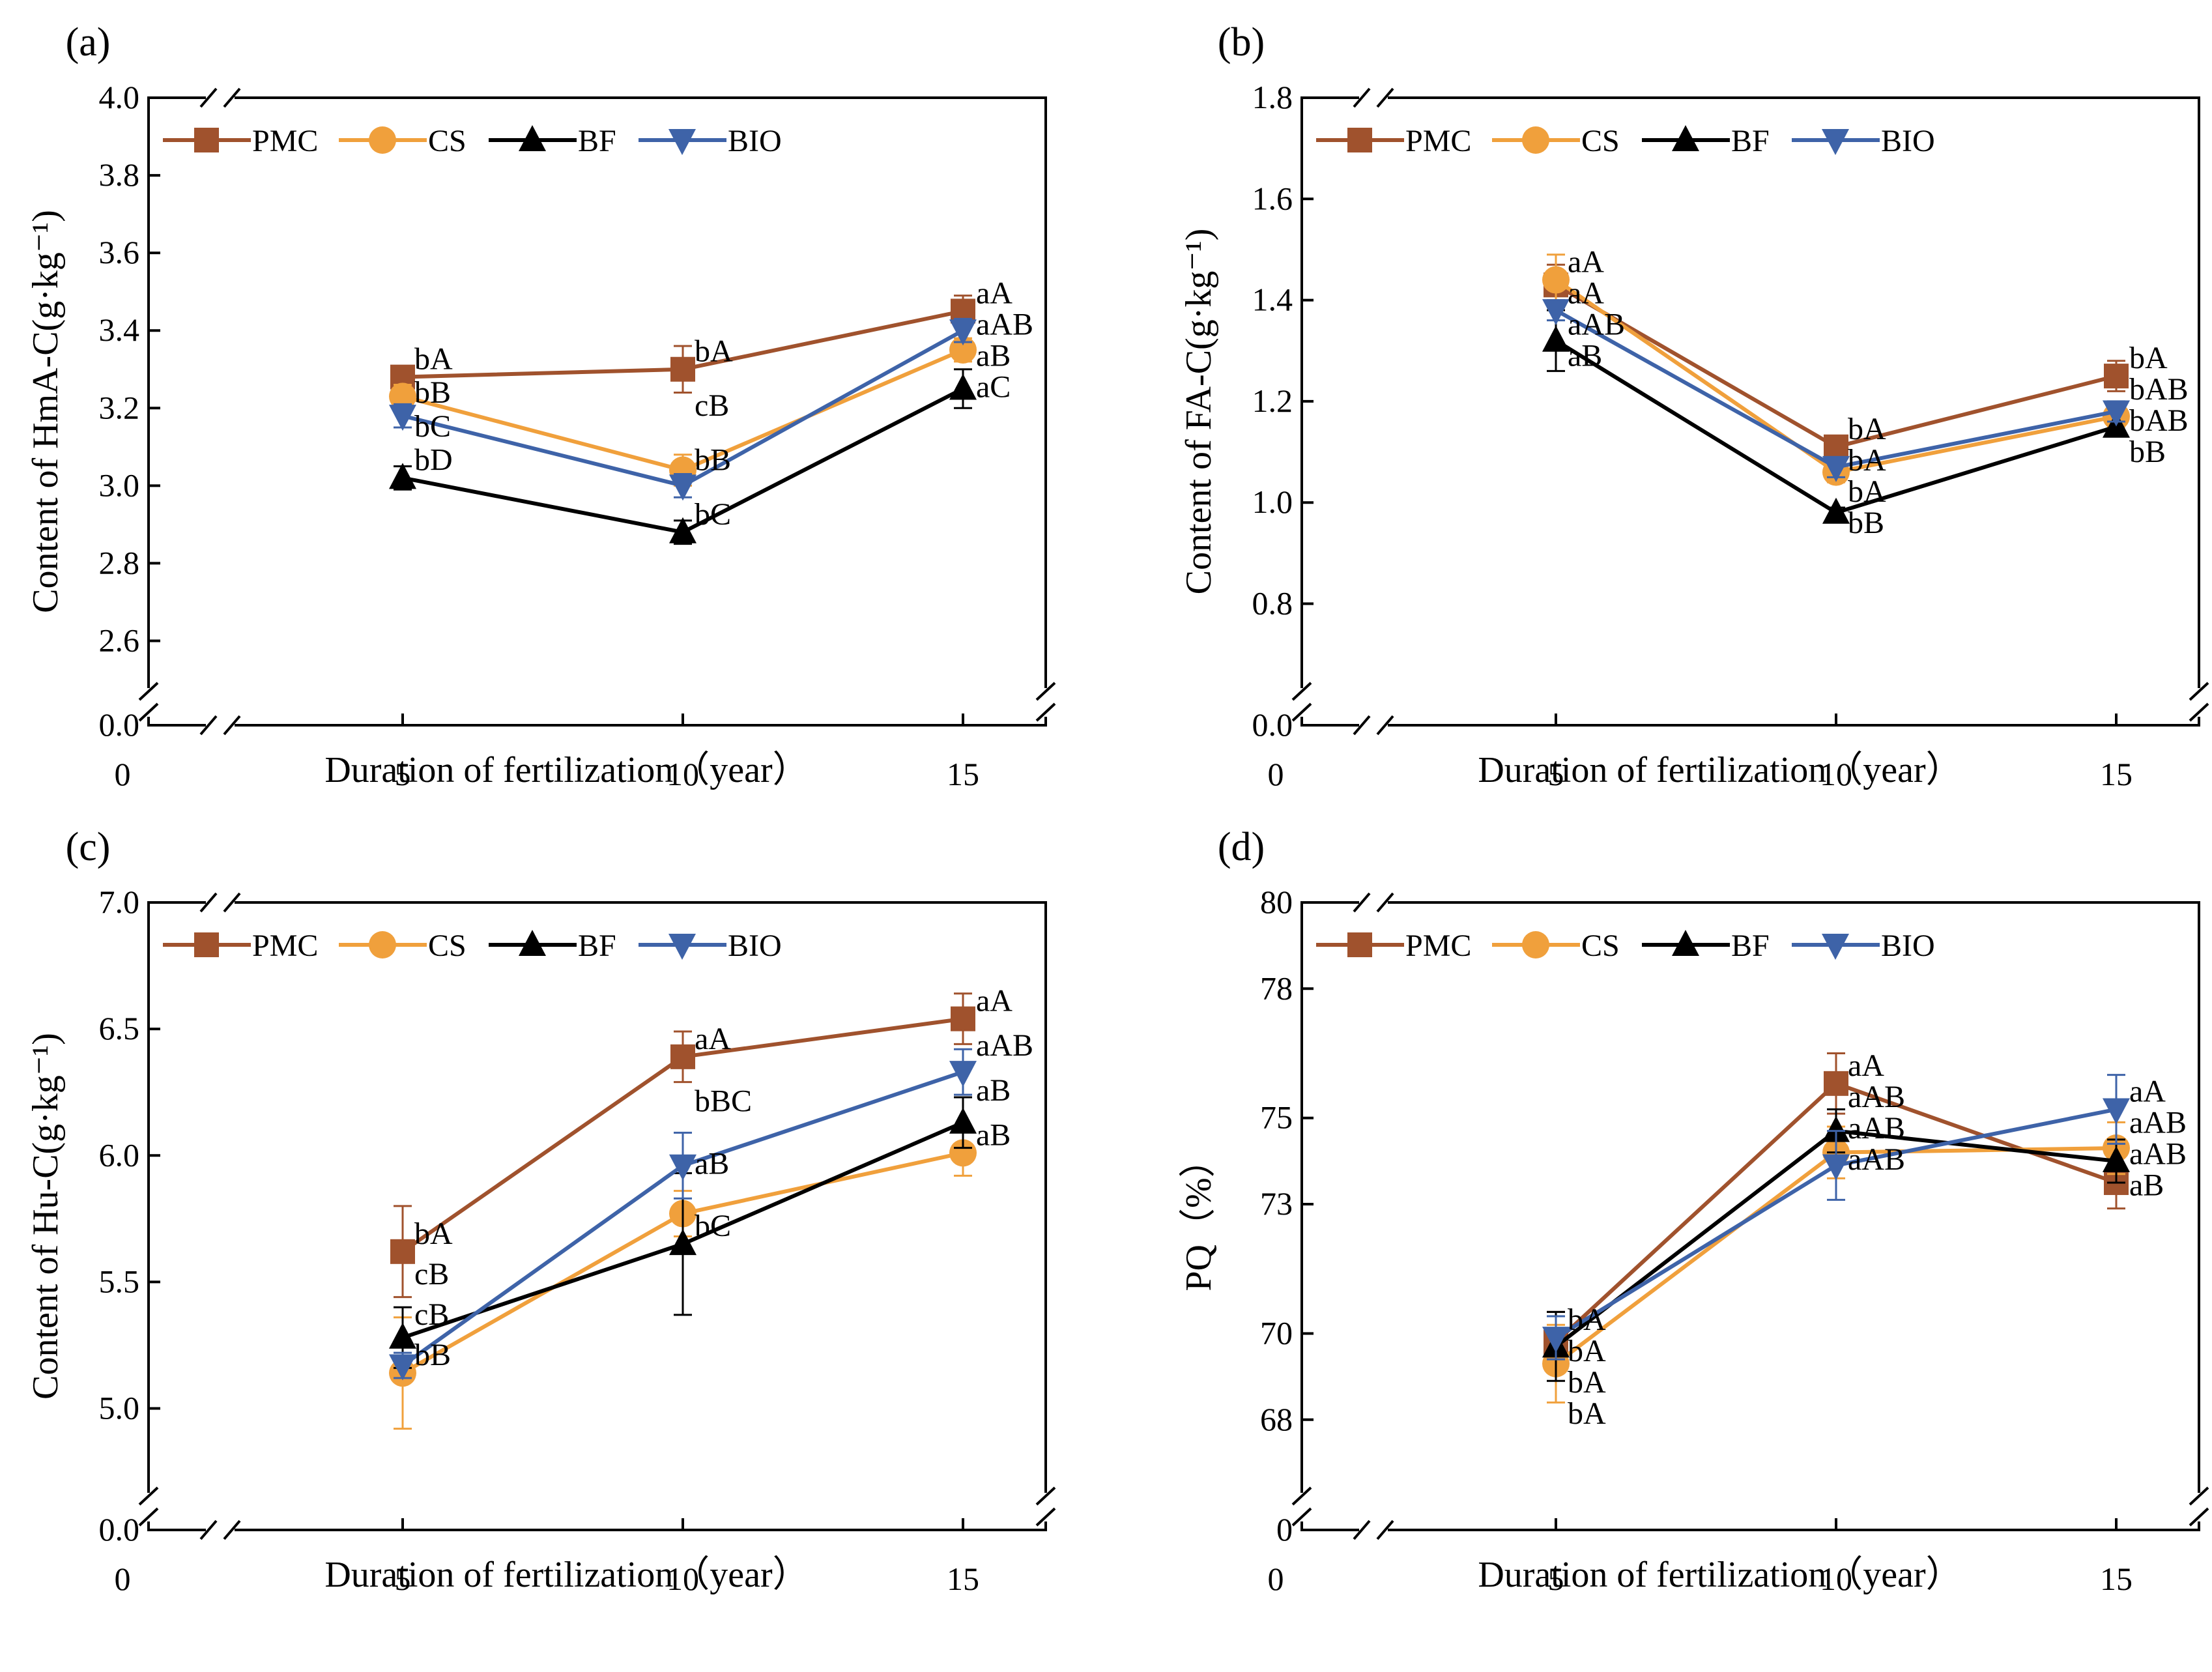  Describe the element at coordinates (88, 847) in the screenshot. I see `panel-label: (c)` at that location.